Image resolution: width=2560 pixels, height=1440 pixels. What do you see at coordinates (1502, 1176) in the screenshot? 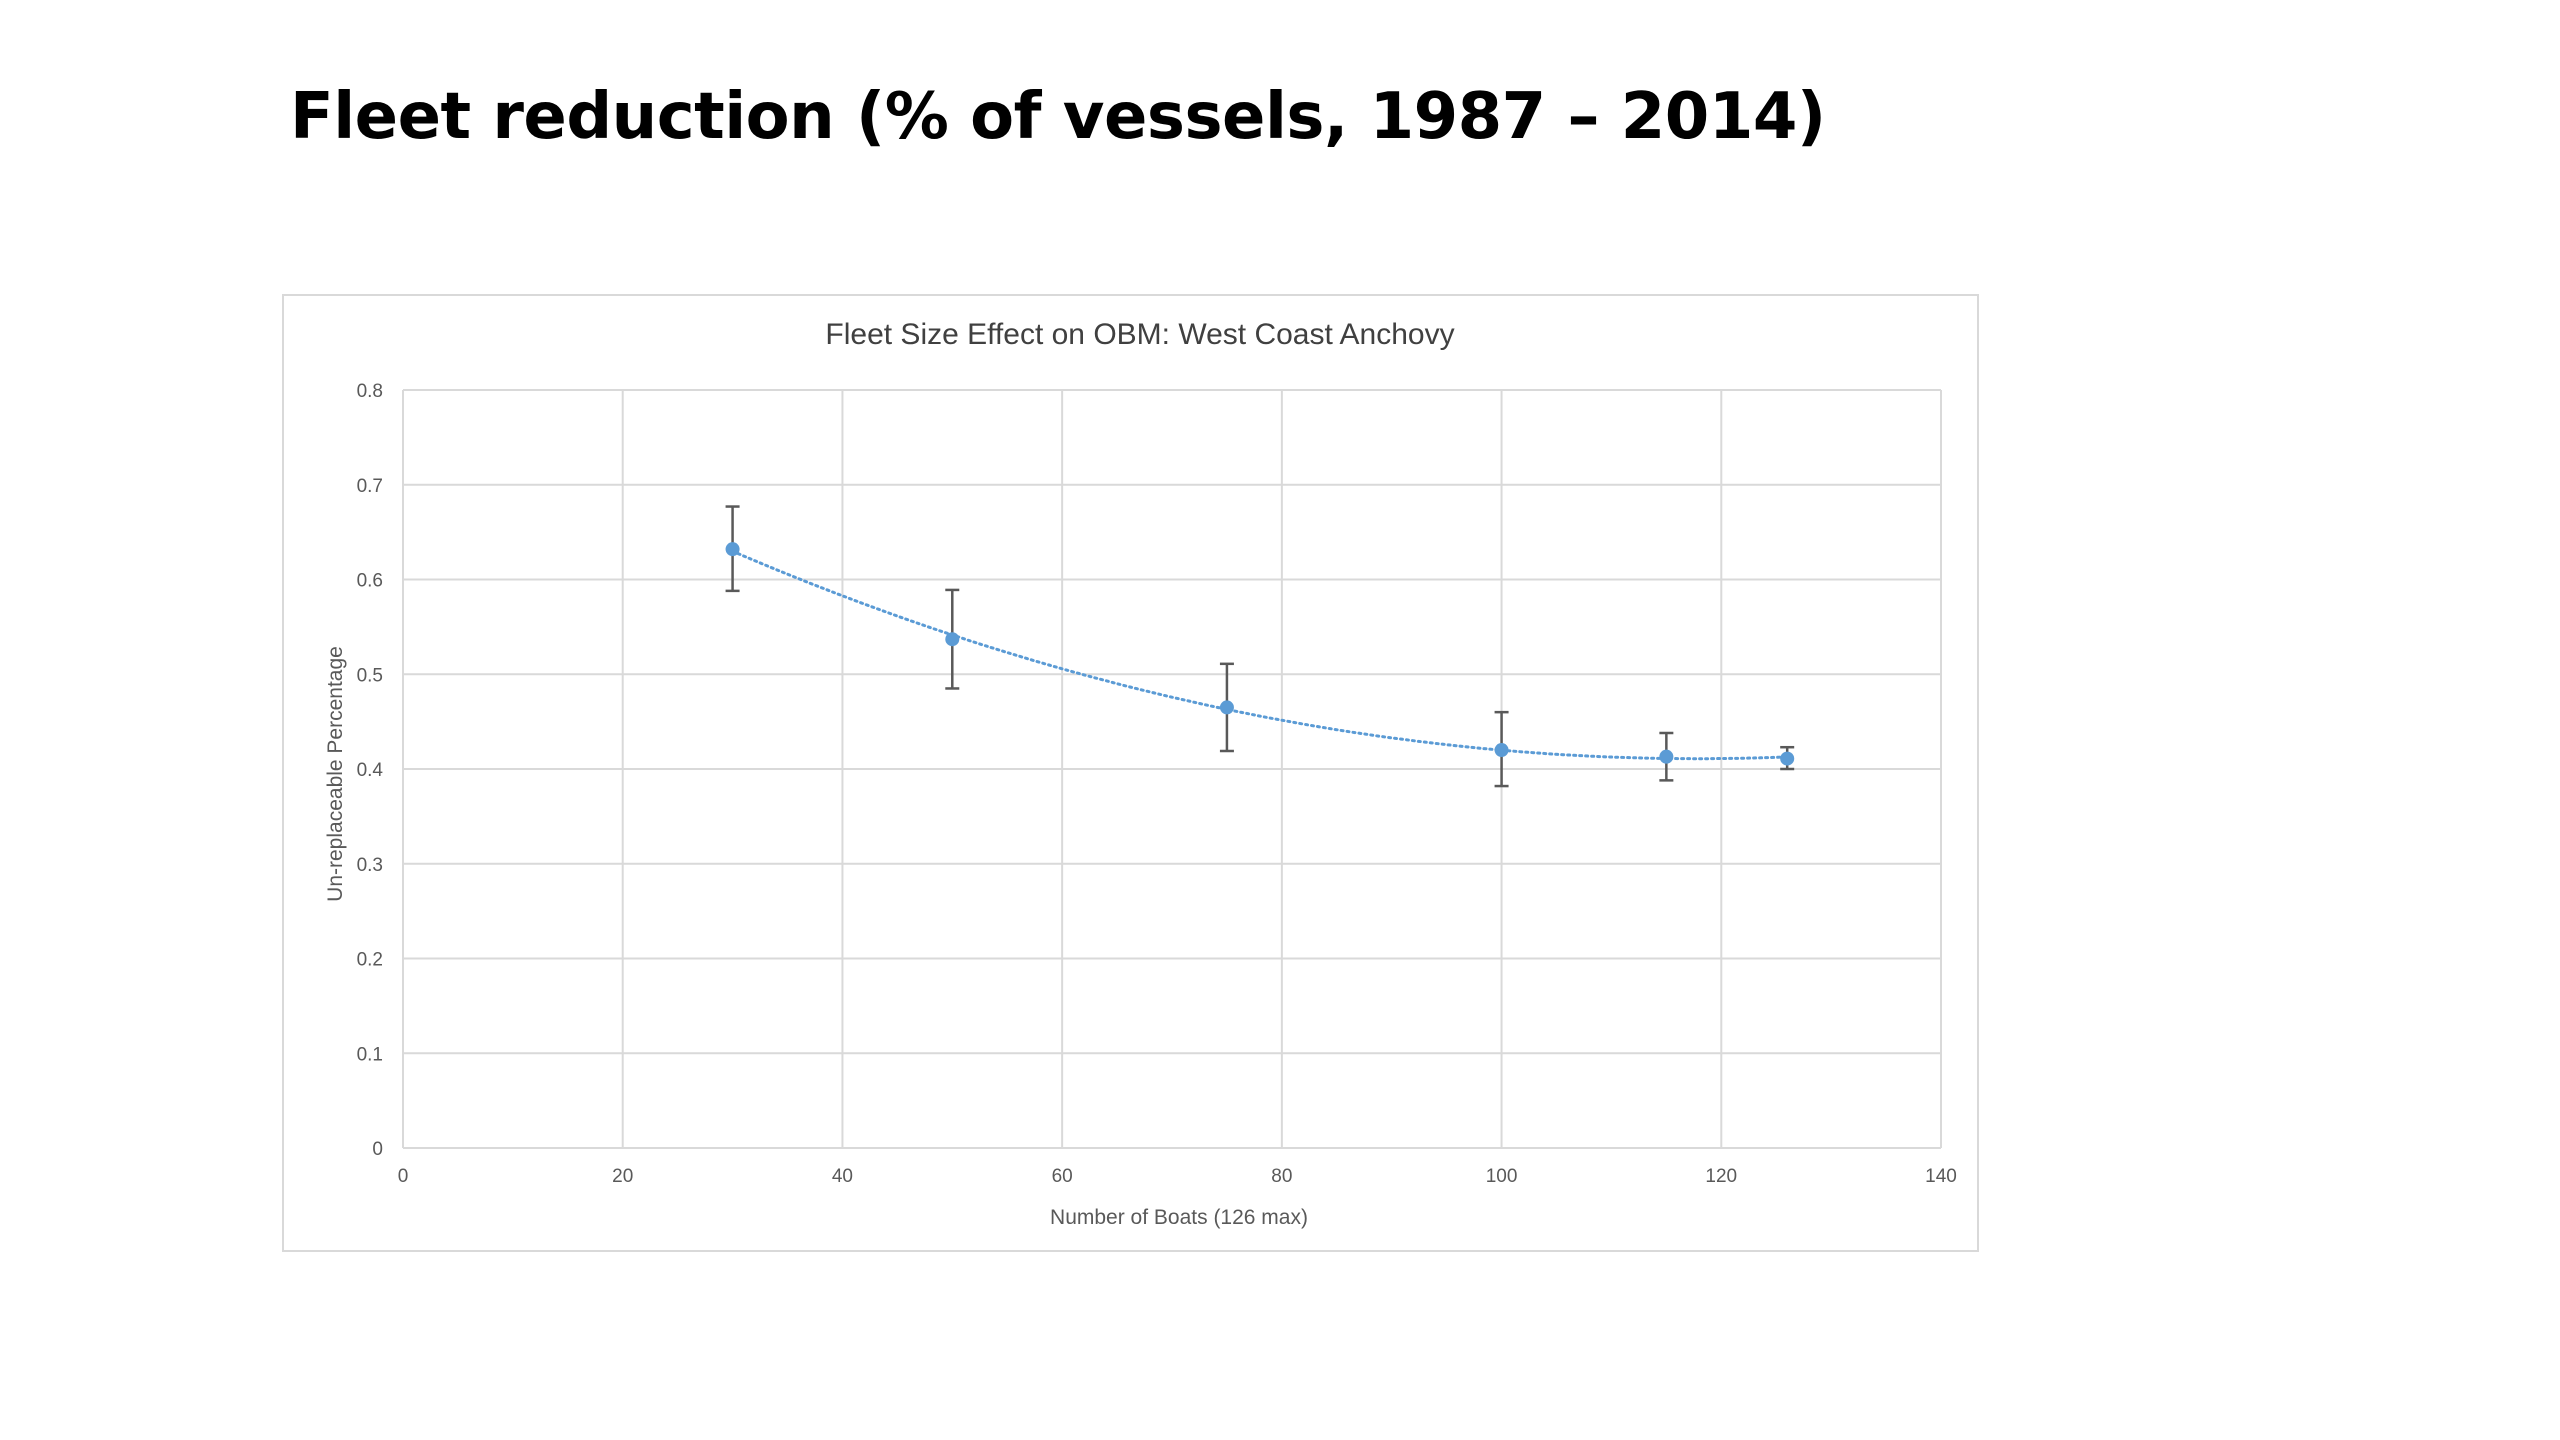
I see `x-tick-label: 100` at bounding box center [1502, 1176].